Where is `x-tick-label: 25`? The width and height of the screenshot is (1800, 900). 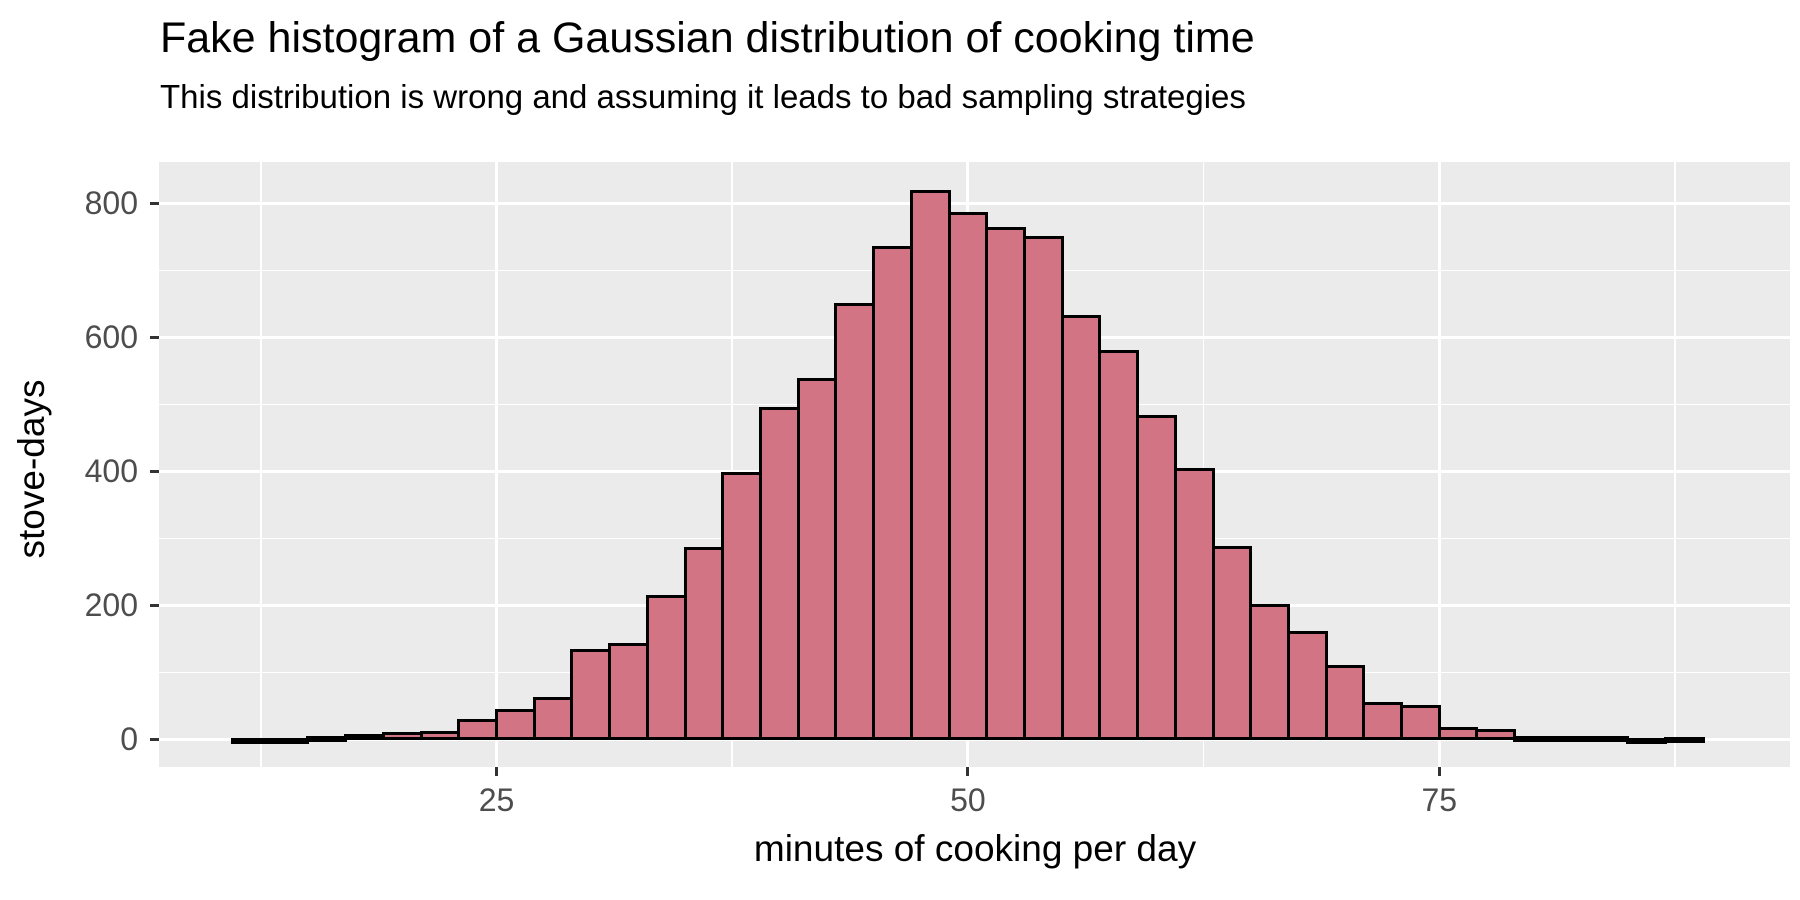 x-tick-label: 25 is located at coordinates (496, 800).